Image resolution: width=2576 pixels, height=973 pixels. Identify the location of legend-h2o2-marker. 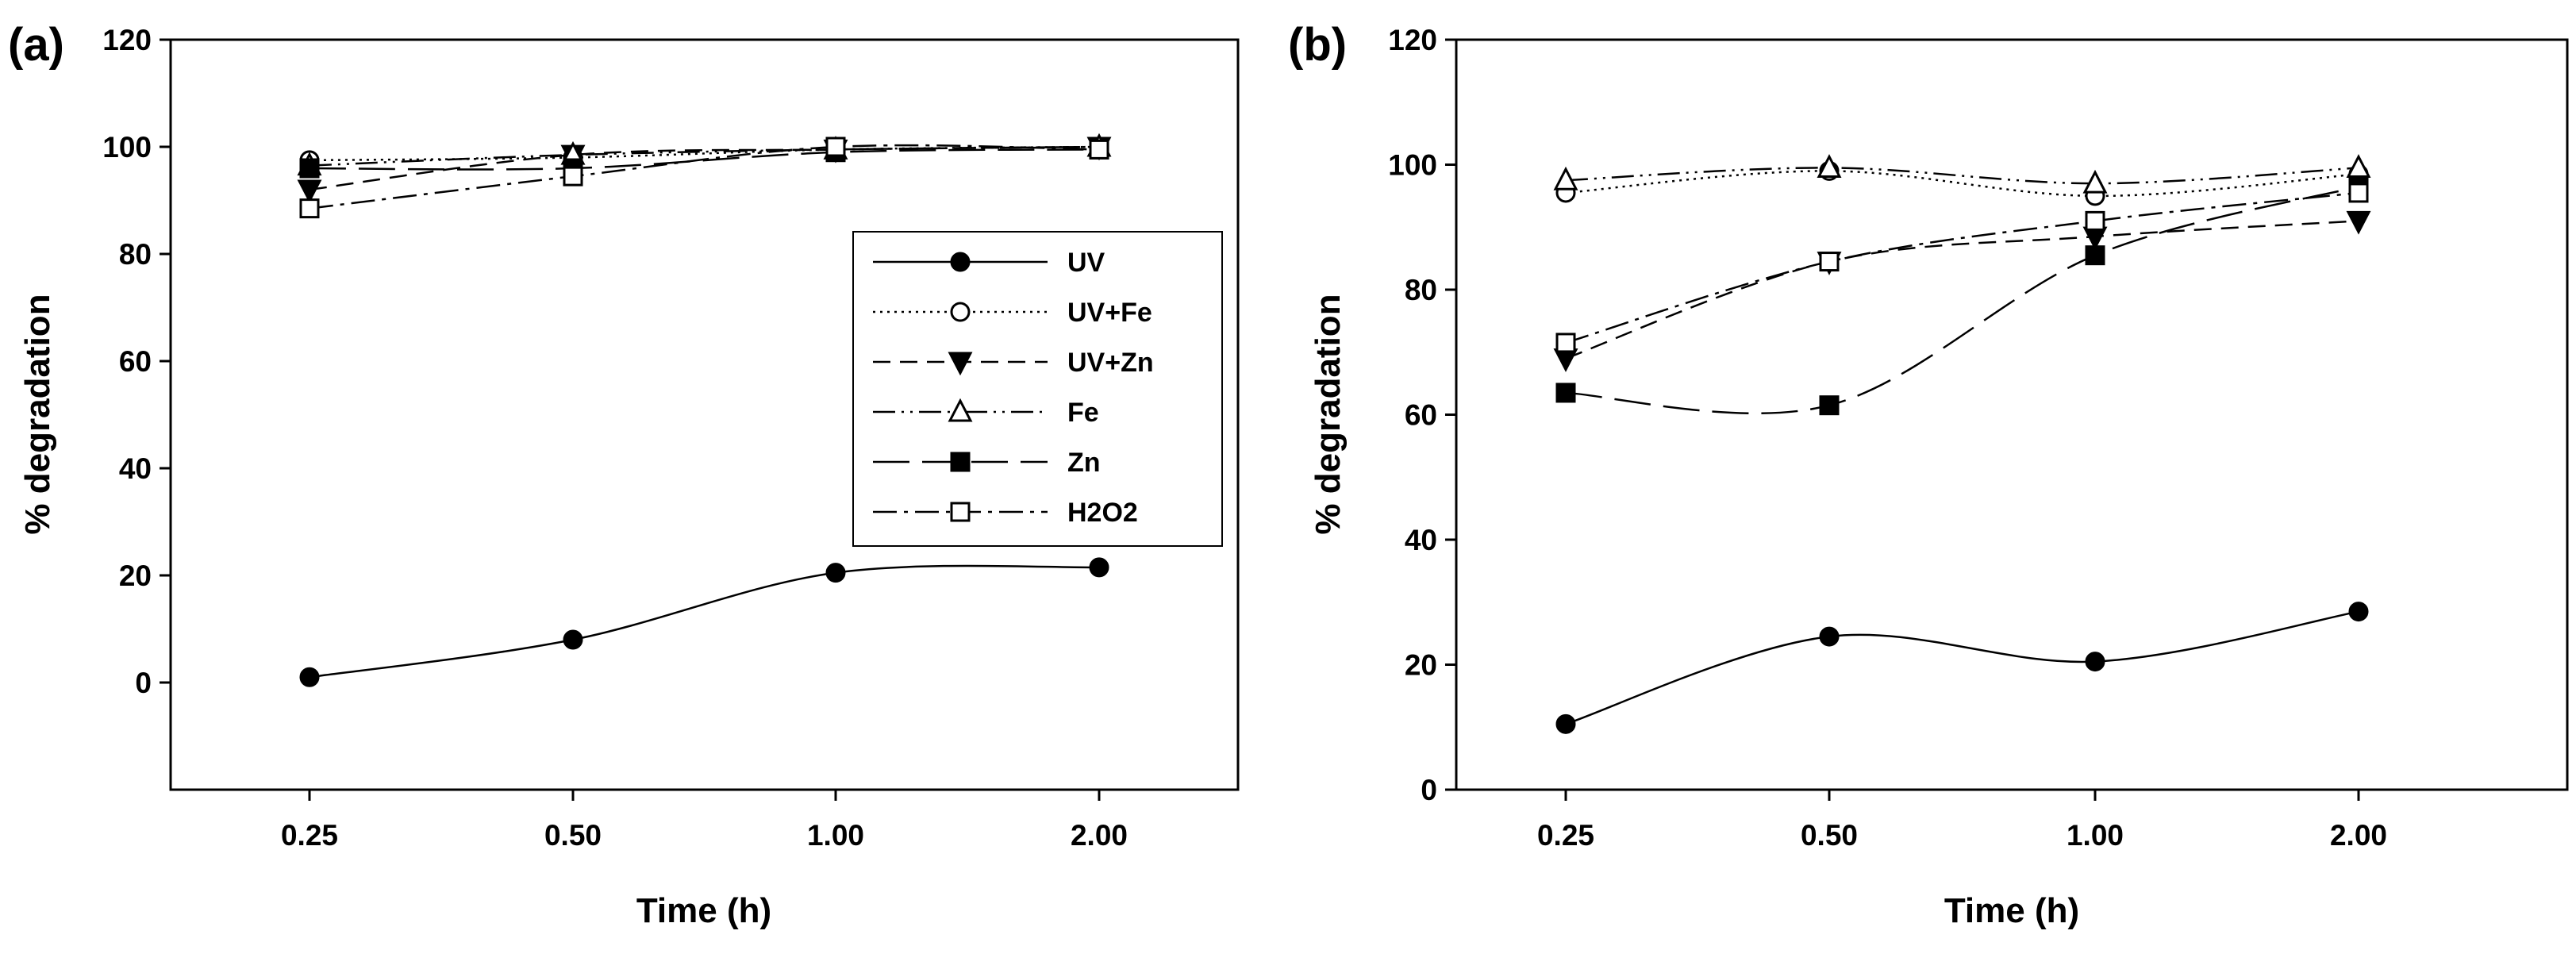
(960, 512).